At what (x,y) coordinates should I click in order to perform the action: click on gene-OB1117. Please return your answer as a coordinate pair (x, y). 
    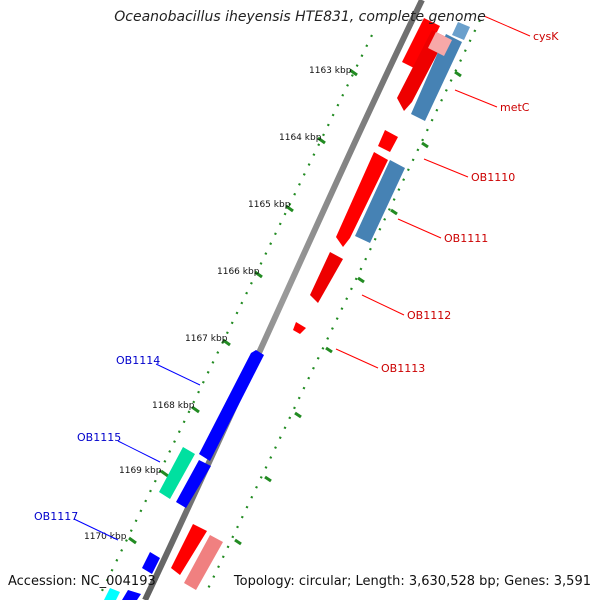
    Looking at the image, I should click on (151, 563).